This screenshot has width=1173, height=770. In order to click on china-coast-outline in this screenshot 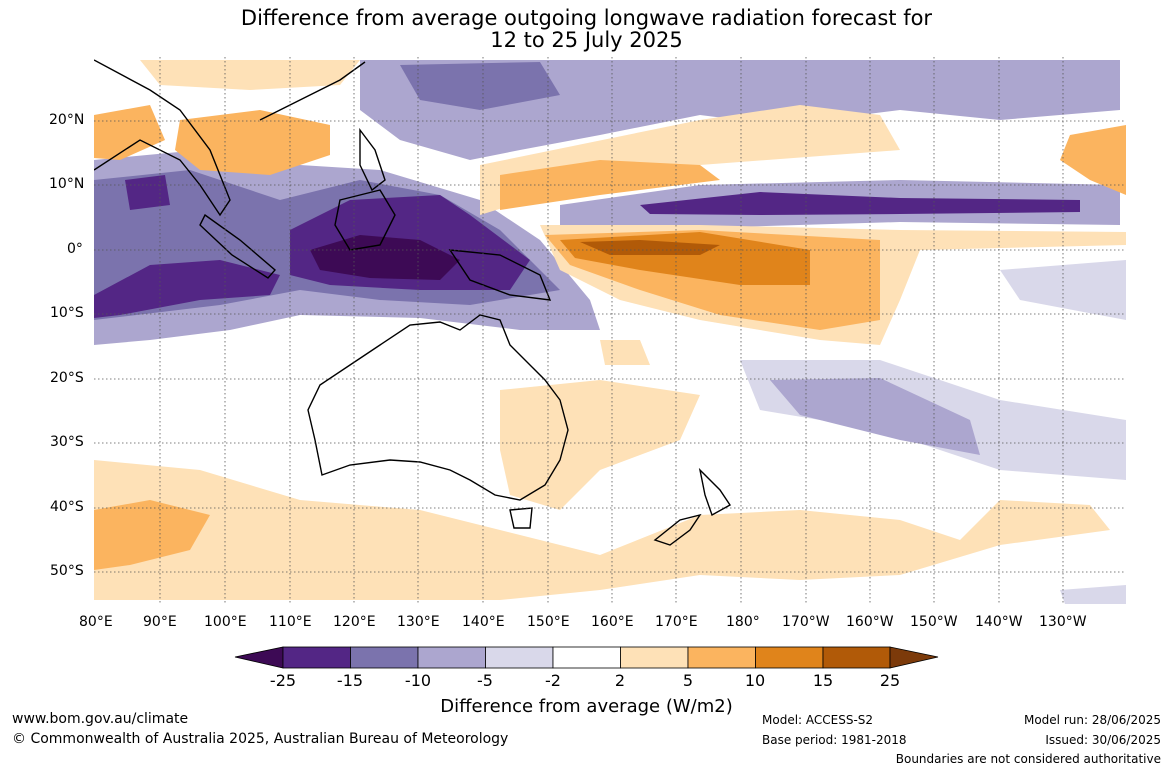, I will do `click(312, 91)`.